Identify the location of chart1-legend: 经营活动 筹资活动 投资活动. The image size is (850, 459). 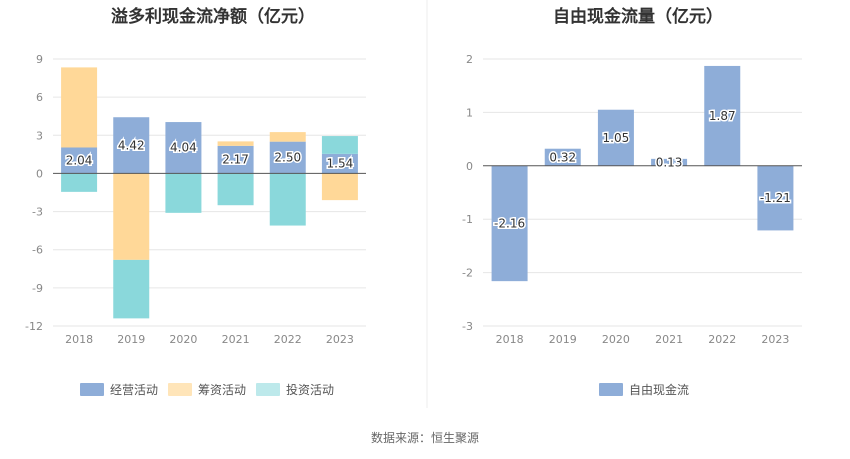
(207, 389).